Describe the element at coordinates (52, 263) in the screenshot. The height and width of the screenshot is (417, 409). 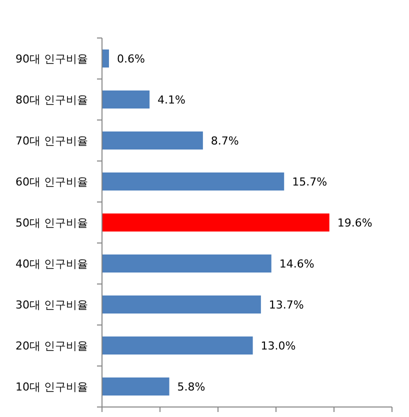
I see `y-tick-label: 40대 인구비율` at that location.